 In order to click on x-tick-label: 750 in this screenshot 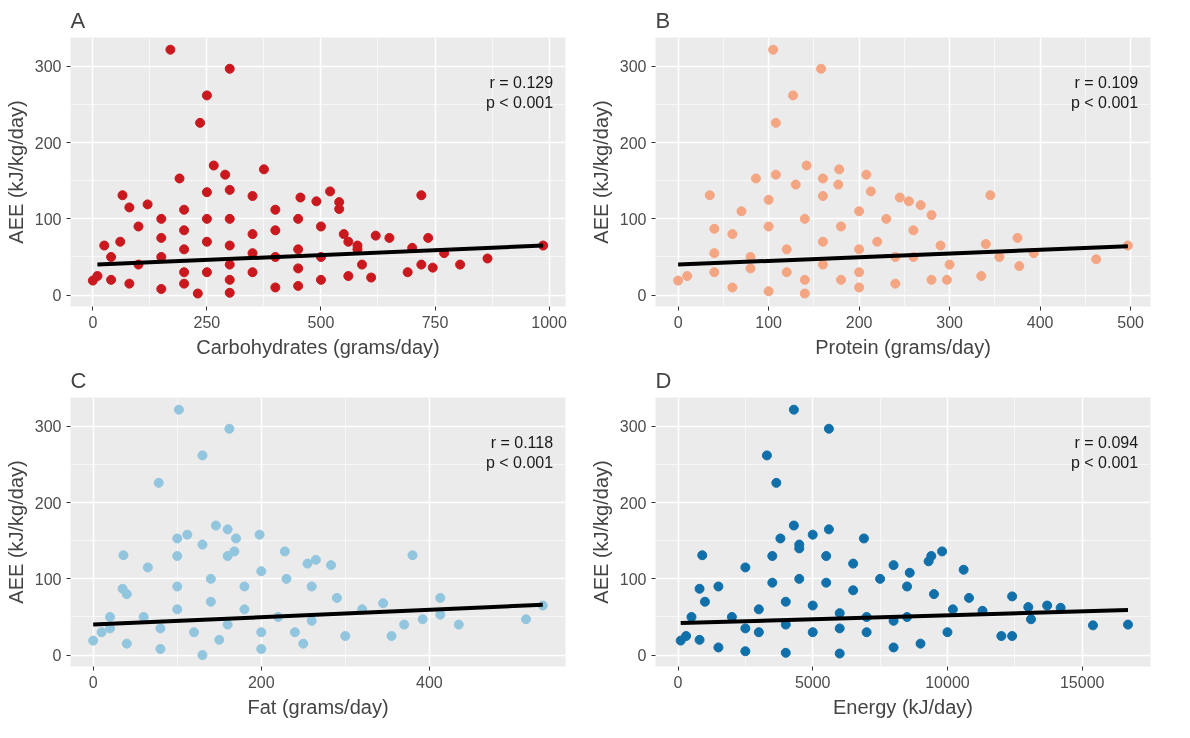, I will do `click(435, 322)`.